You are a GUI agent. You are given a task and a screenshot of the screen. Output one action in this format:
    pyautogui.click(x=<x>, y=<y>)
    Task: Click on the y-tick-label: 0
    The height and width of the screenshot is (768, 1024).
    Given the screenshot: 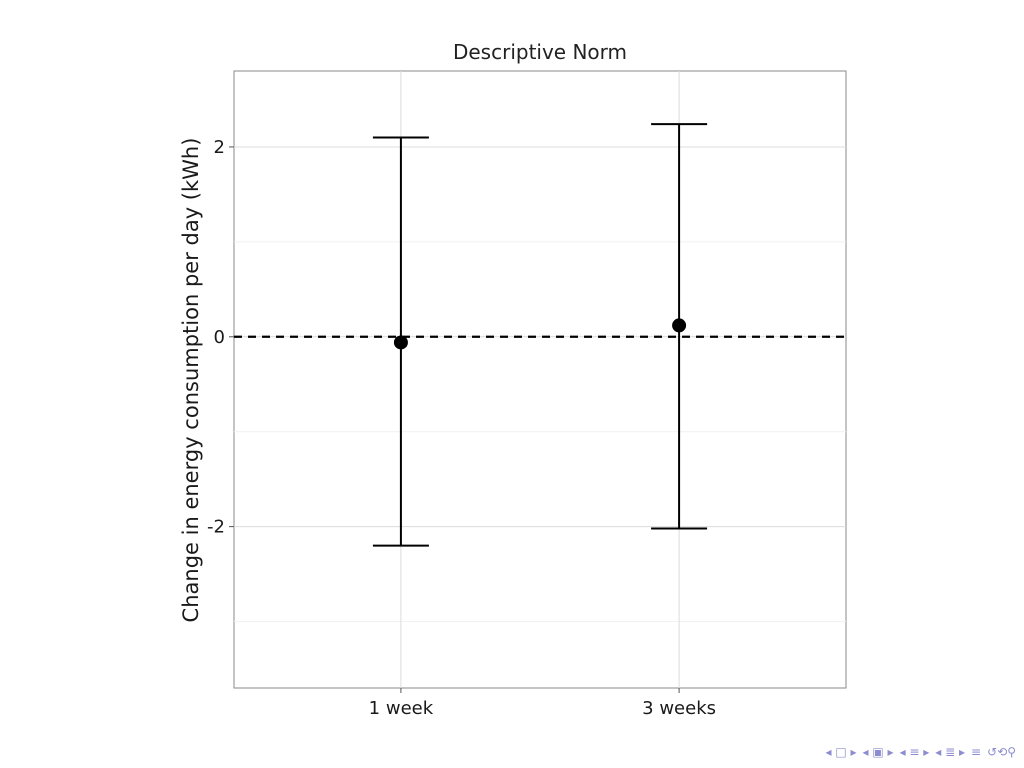 What is the action you would take?
    pyautogui.click(x=219, y=337)
    